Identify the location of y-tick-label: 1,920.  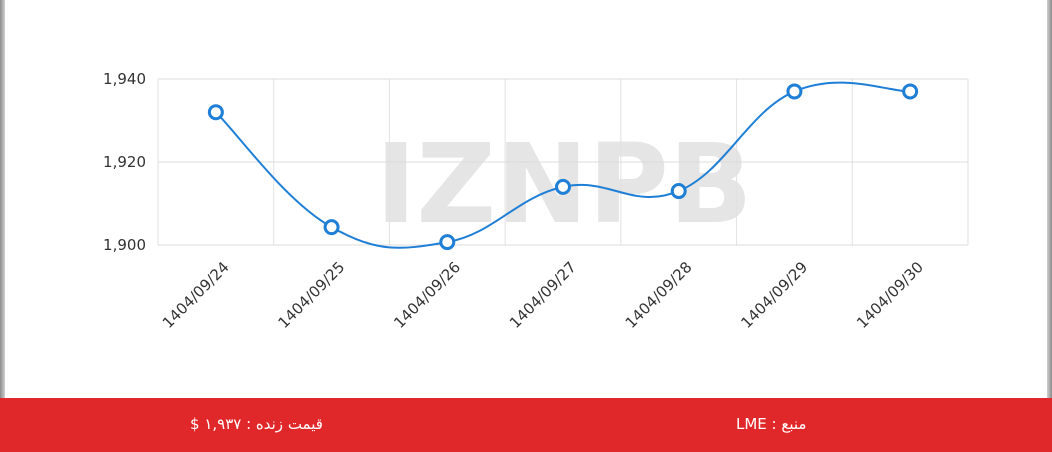
(124, 162).